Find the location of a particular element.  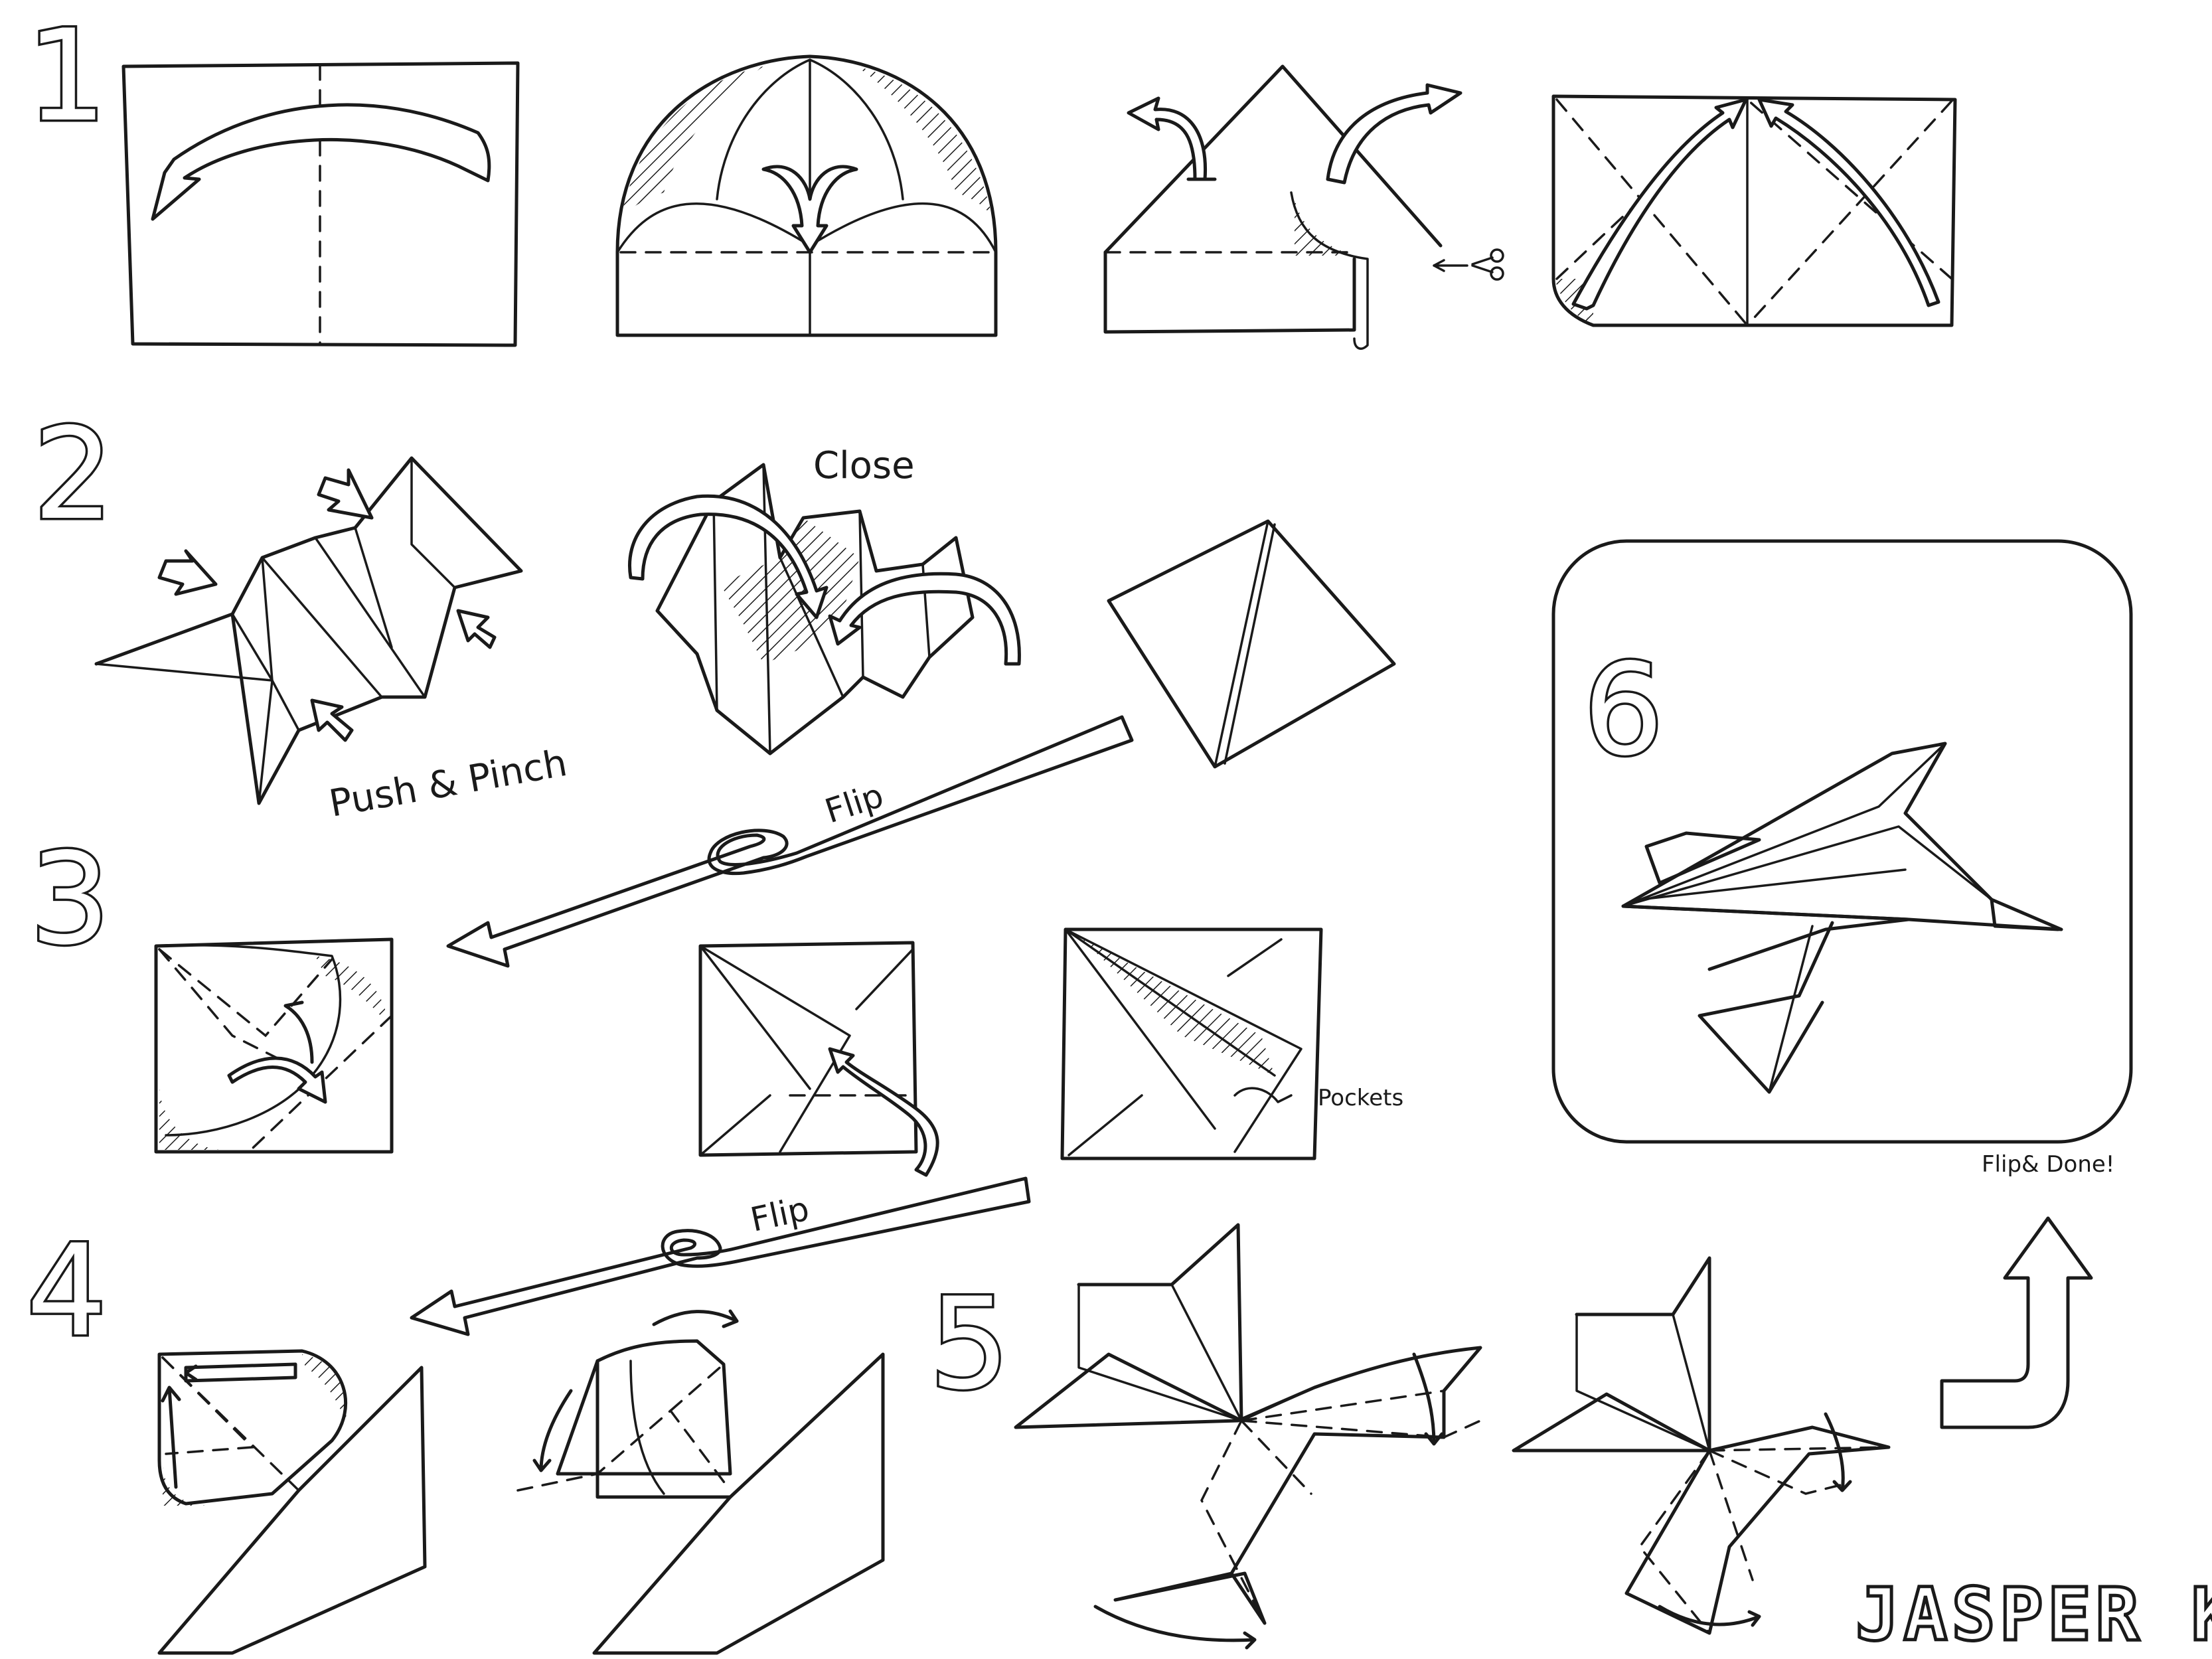

step-3-diagram-c is located at coordinates (1191, 1043).